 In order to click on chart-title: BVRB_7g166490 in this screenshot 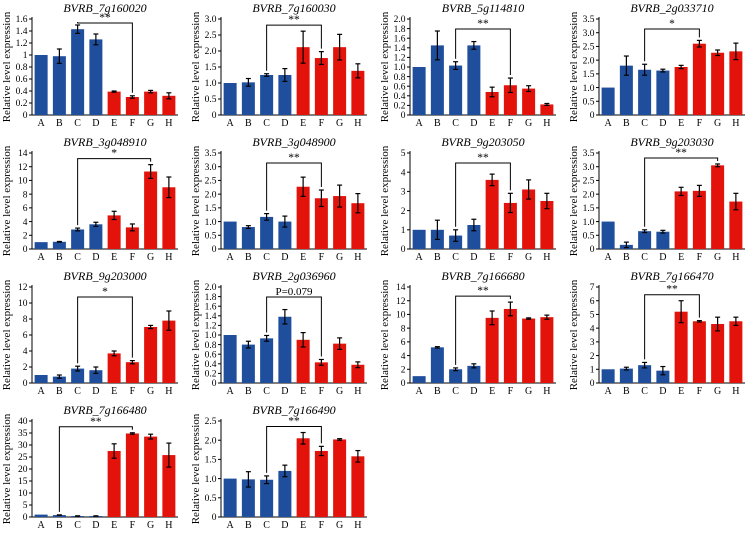, I will do `click(293, 410)`.